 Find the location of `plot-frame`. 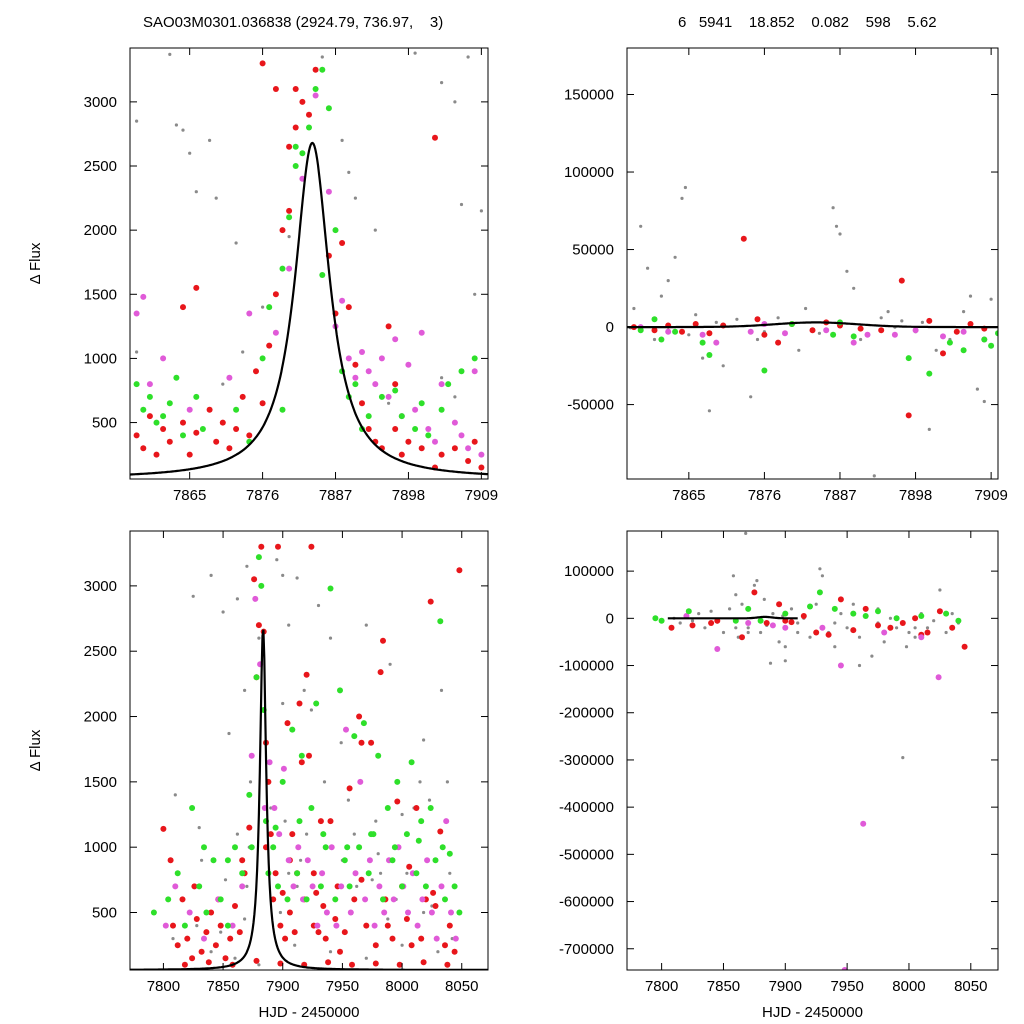

plot-frame is located at coordinates (309, 263).